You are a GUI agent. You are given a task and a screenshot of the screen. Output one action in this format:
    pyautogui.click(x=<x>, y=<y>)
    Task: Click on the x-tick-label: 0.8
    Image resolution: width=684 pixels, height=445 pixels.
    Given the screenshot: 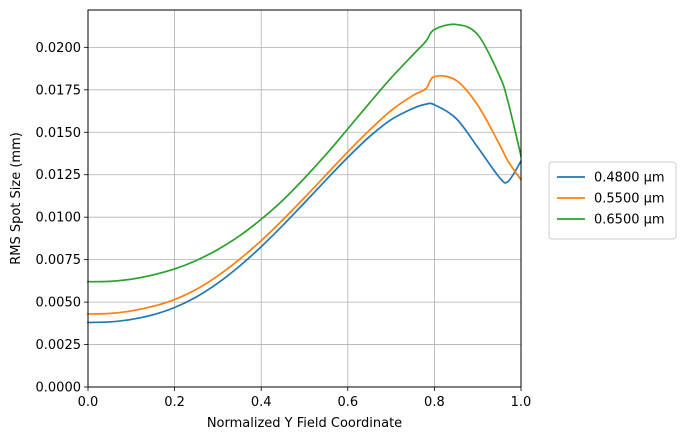 What is the action you would take?
    pyautogui.click(x=434, y=402)
    